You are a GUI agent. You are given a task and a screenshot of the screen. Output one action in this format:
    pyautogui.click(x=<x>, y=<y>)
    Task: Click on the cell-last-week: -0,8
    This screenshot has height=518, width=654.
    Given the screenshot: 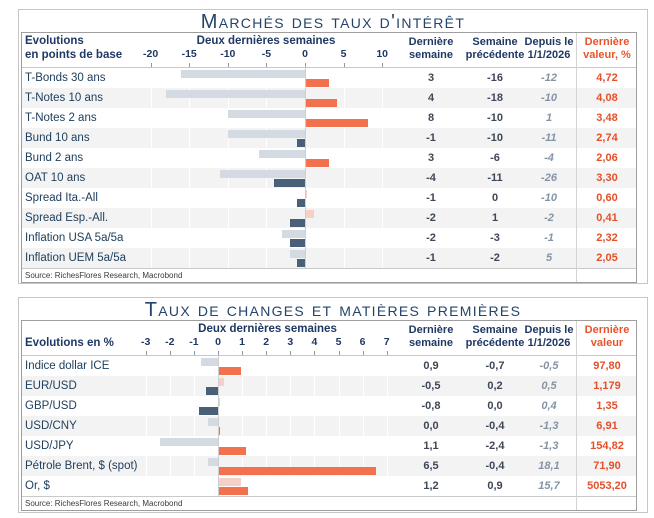 What is the action you would take?
    pyautogui.click(x=431, y=406)
    